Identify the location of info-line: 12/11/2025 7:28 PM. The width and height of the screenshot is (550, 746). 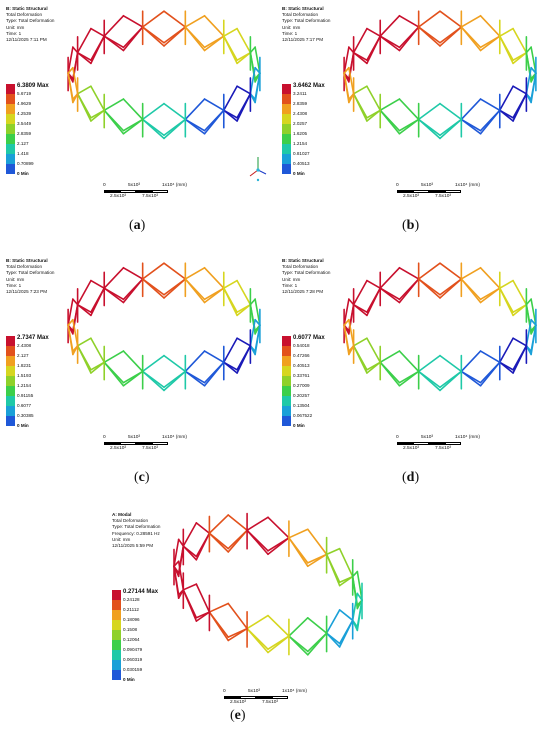
(303, 292).